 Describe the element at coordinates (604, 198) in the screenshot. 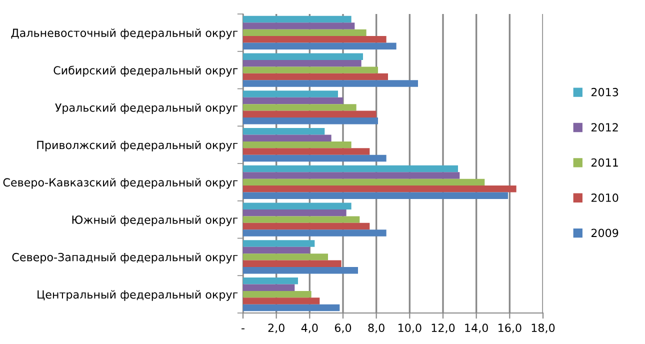

I see `legend-label: 2010` at that location.